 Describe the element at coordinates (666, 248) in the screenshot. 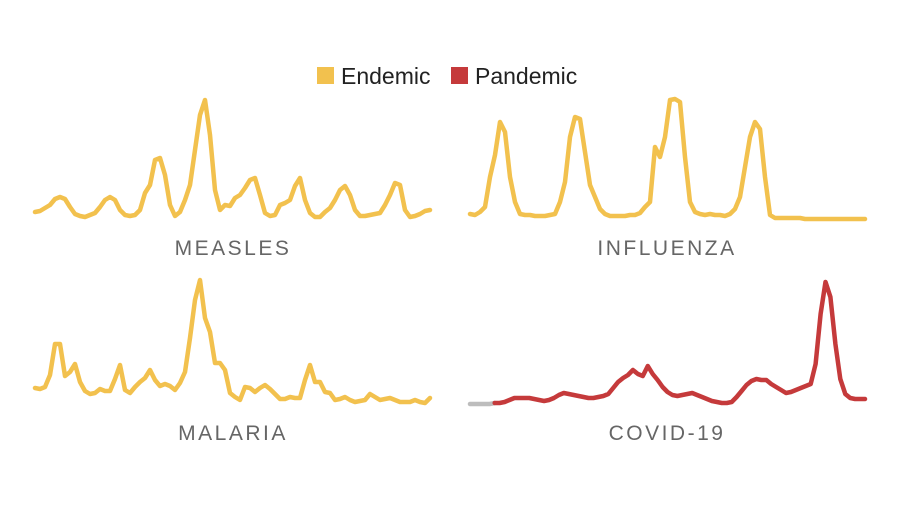

I see `panel-title-influenza: INFLUENZA` at that location.